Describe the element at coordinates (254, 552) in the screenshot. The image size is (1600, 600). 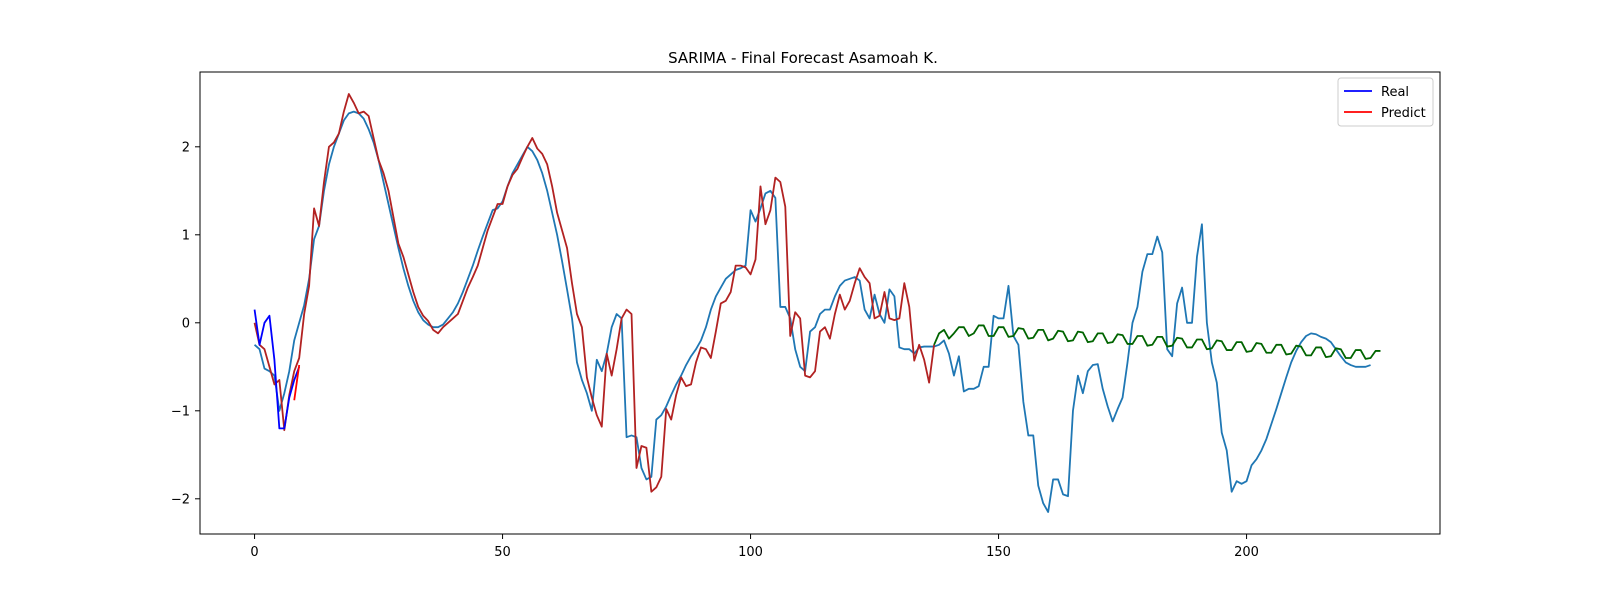
I see `x-tick-label: 0` at that location.